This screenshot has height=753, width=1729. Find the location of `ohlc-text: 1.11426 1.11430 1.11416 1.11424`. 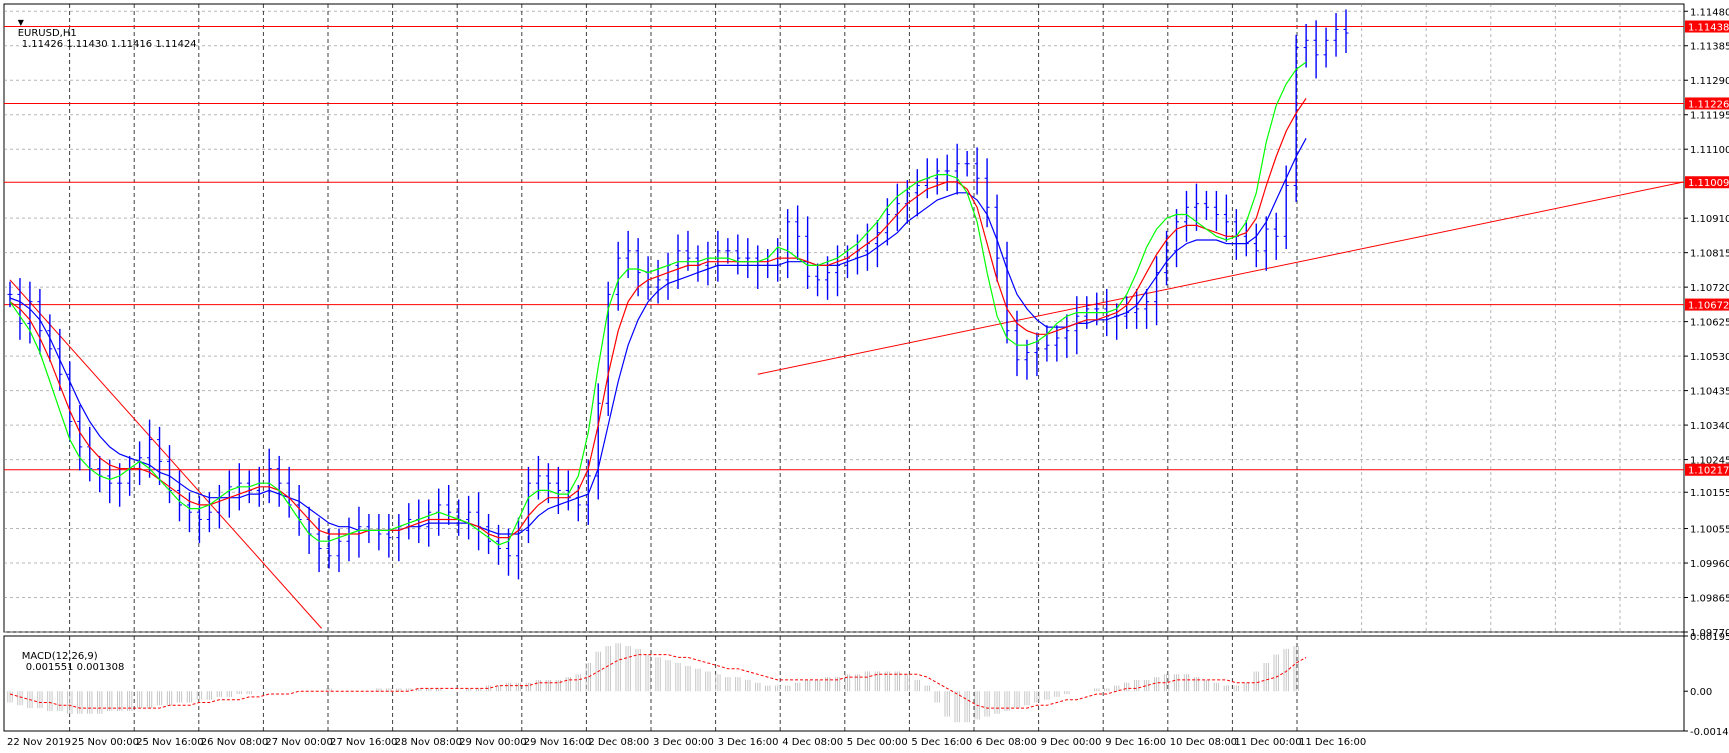

ohlc-text: 1.11426 1.11430 1.11416 1.11424 is located at coordinates (109, 44).